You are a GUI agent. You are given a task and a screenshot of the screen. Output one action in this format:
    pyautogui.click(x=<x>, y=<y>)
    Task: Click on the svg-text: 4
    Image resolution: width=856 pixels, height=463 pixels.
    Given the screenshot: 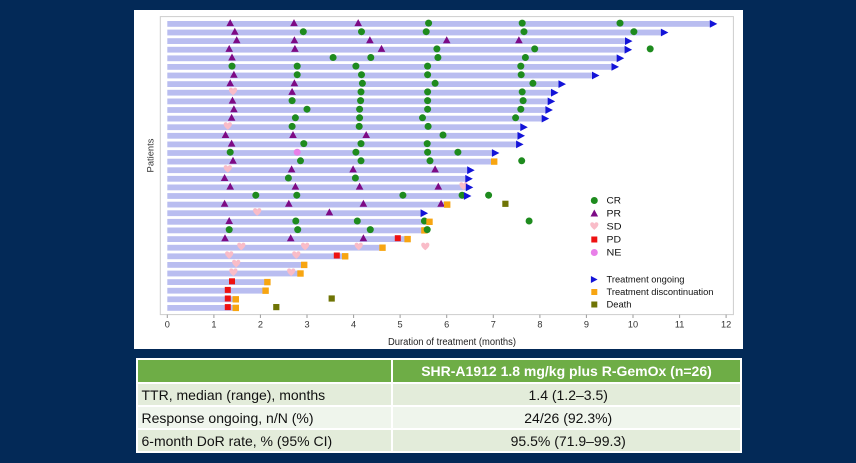 What is the action you would take?
    pyautogui.click(x=353, y=325)
    